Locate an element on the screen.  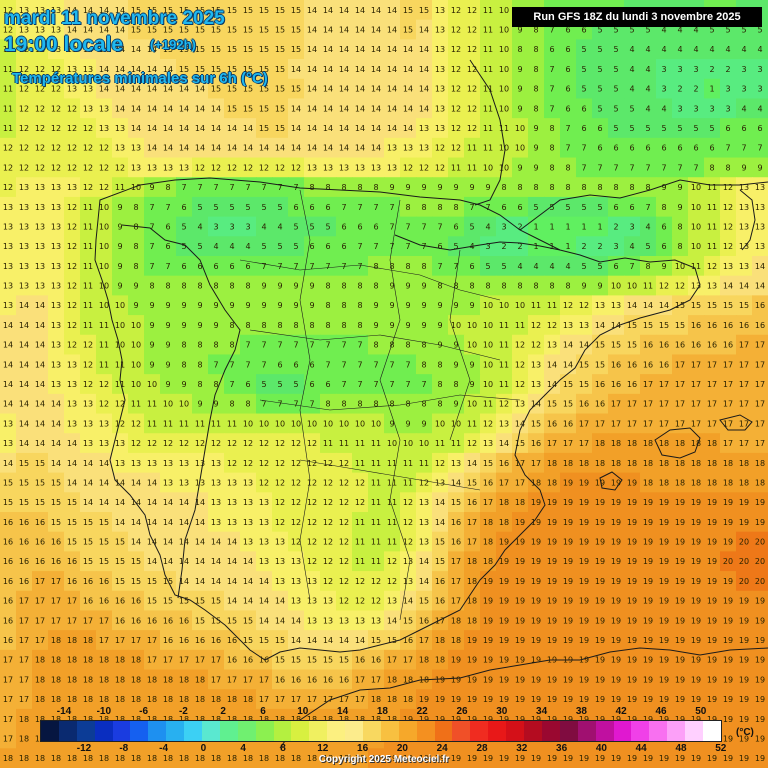
temperature-value: 5 is located at coordinates (199, 246).